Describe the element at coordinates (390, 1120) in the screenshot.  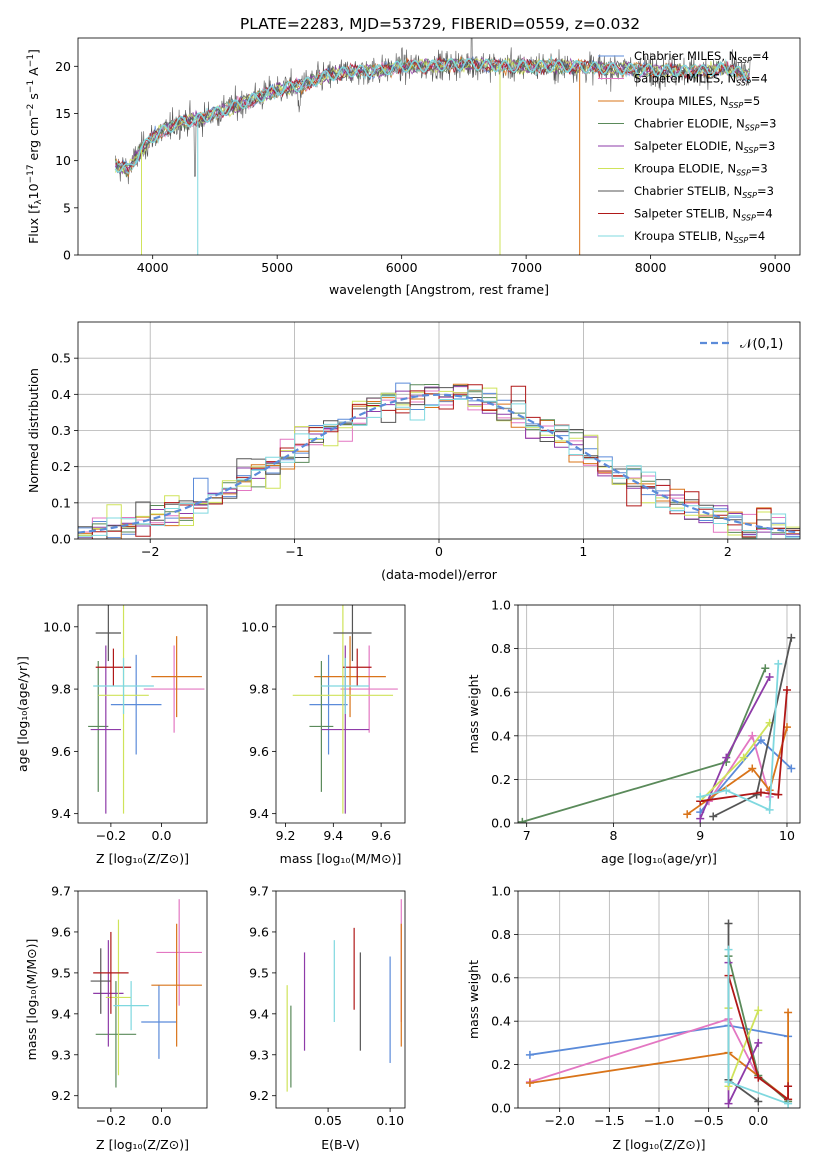
I see `x-tick-label: 0.10` at that location.